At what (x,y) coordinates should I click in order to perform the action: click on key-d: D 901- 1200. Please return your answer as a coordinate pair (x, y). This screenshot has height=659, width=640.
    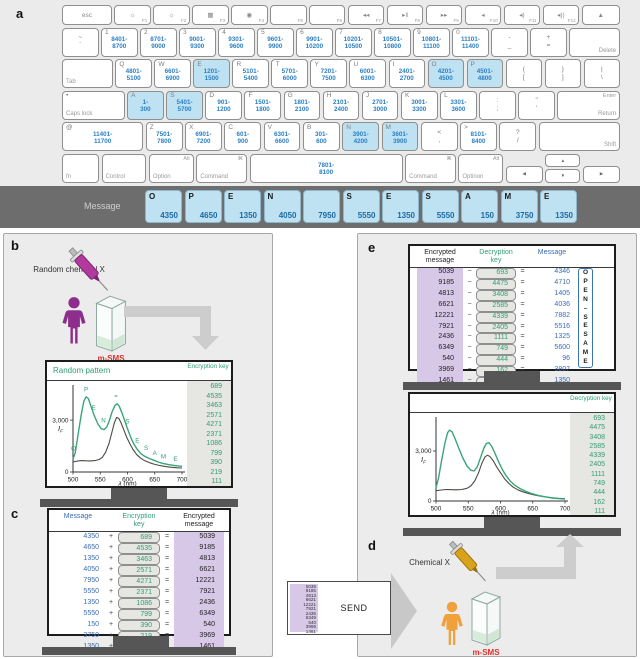
    Looking at the image, I should click on (223, 105).